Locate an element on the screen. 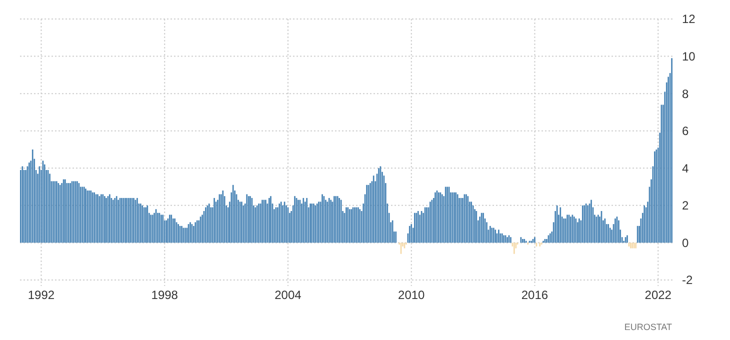 This screenshot has height=340, width=730. x-tick-label: 2016 is located at coordinates (534, 295).